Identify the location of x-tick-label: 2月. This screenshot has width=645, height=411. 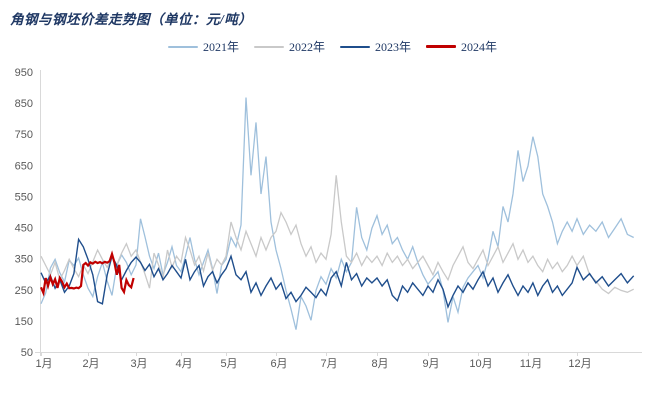
(90, 364).